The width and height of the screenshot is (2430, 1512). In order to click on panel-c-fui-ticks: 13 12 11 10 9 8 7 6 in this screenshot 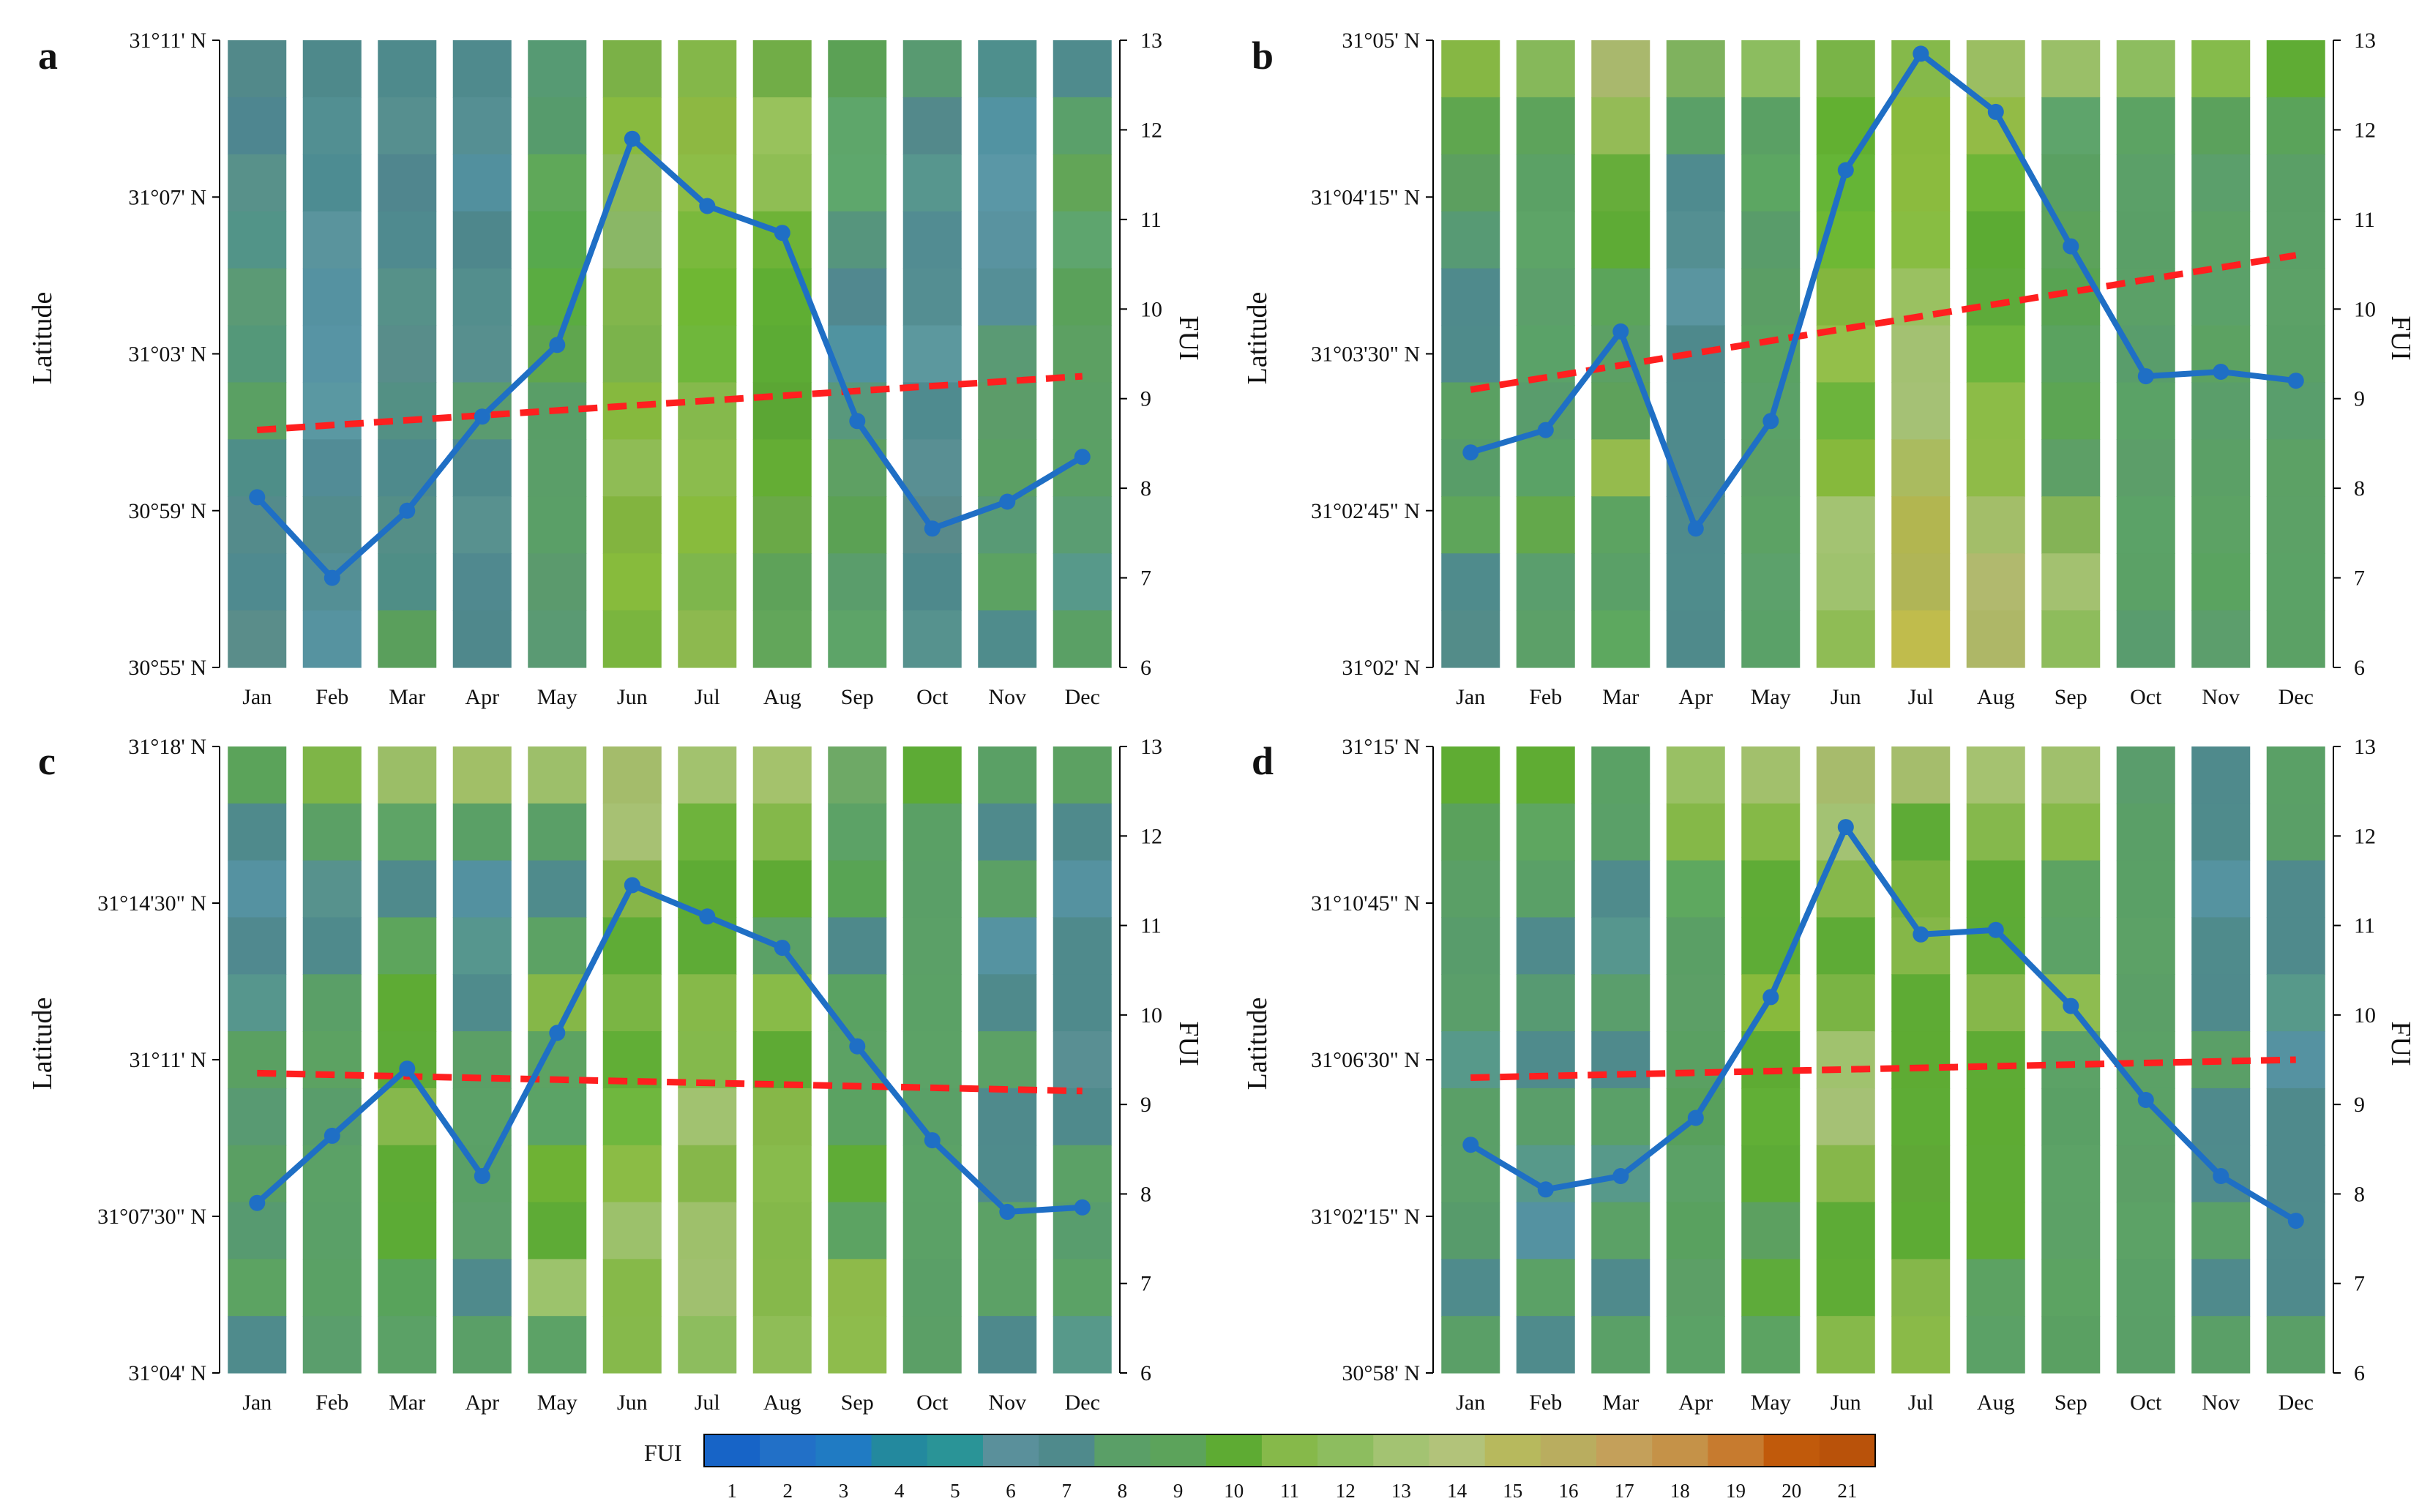, I will do `click(1151, 1060)`.